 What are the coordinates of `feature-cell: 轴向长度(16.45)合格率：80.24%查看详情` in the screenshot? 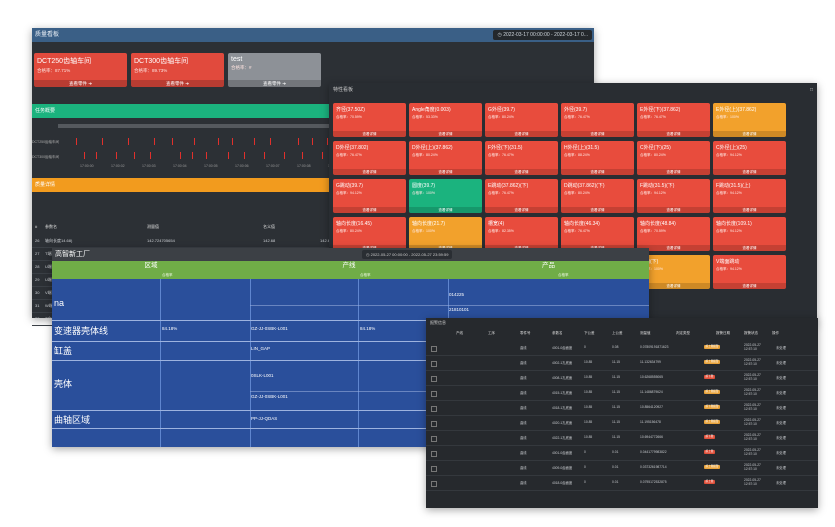 It's located at (369, 234).